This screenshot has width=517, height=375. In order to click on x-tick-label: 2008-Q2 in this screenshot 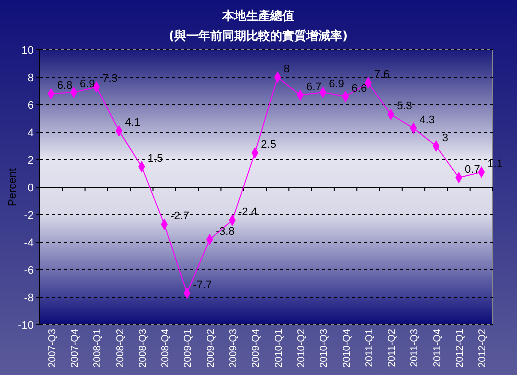, I will do `click(120, 348)`.